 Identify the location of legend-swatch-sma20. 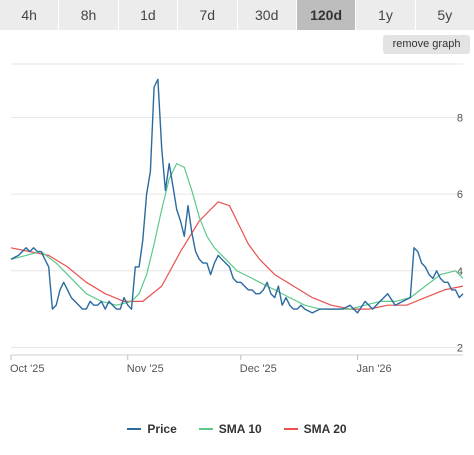
(290, 429).